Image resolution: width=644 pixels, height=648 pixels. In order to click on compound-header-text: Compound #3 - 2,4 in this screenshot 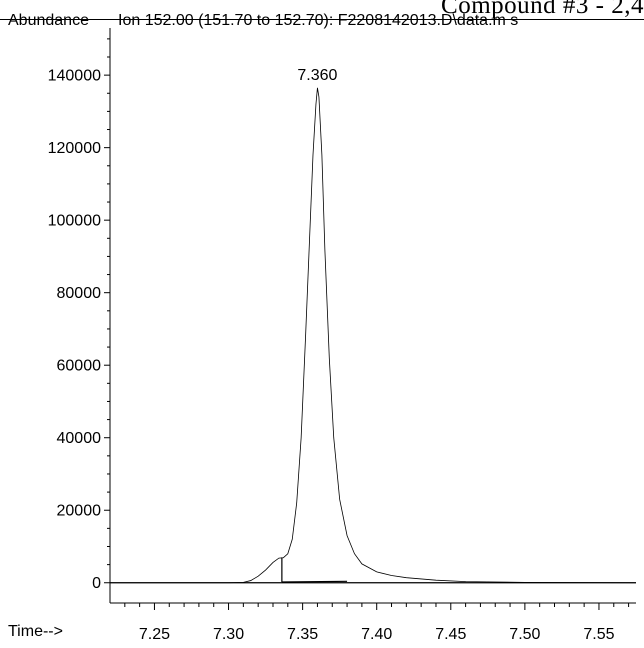, I will do `click(542, 9)`.